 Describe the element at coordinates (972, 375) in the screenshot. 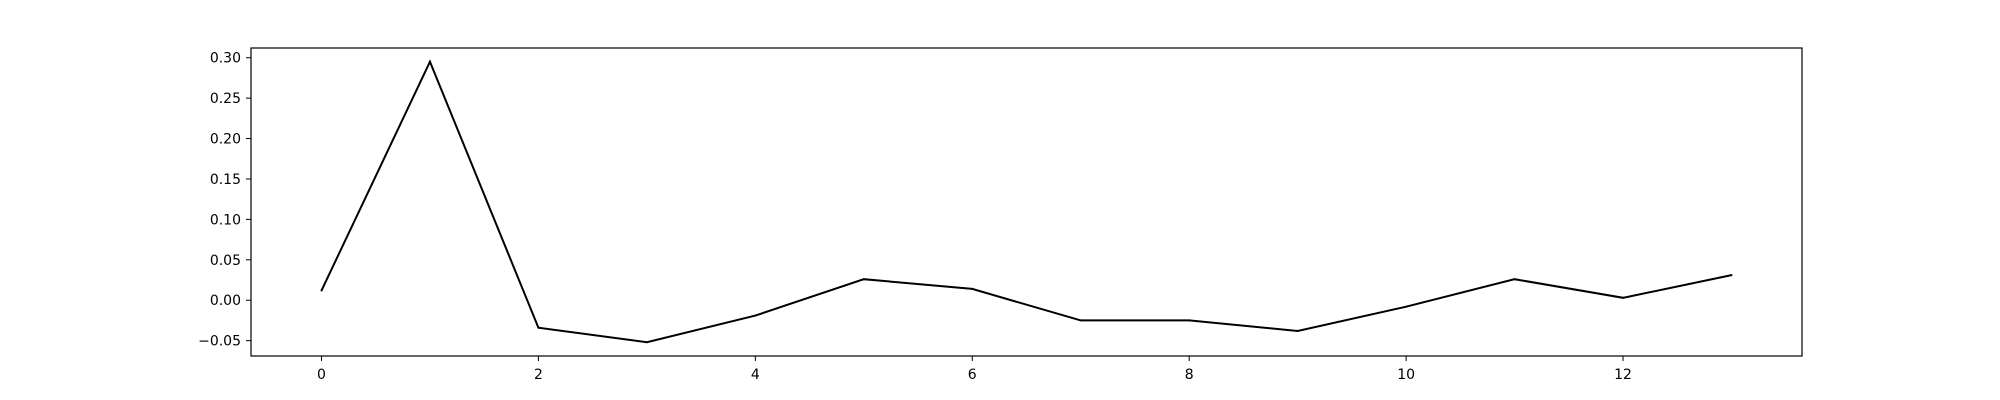

I see `x-tick-label: 6` at that location.